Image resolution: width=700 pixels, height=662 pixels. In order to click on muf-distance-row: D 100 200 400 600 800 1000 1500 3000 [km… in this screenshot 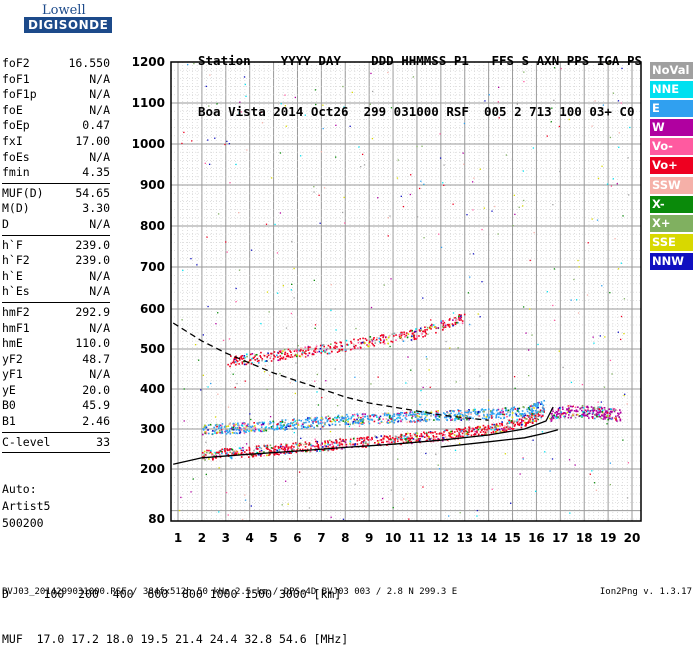, I will do `click(172, 594)`.